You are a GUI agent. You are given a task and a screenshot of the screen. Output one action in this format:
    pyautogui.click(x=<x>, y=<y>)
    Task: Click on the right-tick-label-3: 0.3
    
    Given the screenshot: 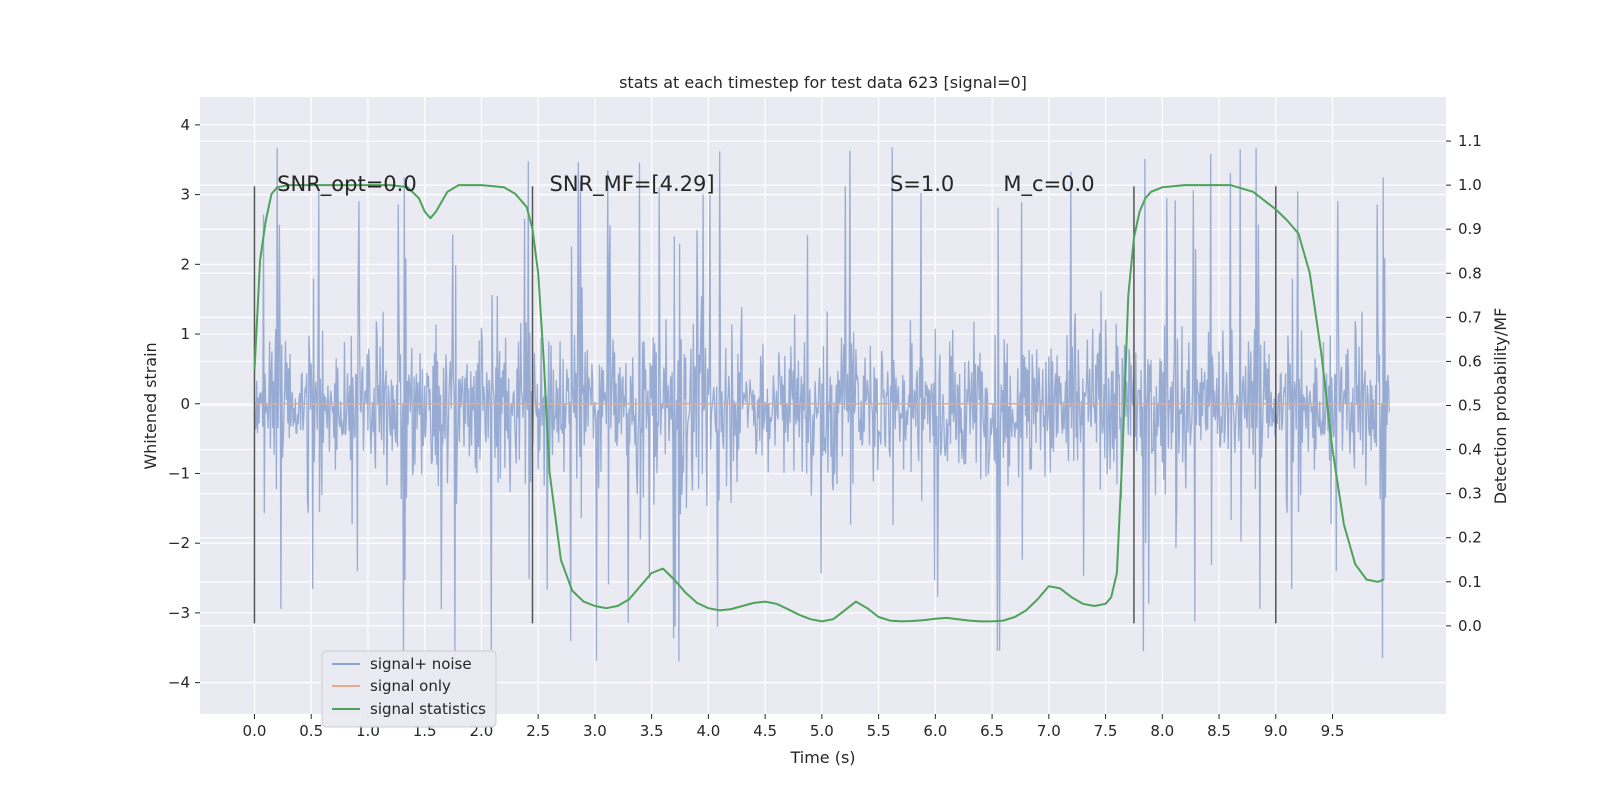 What is the action you would take?
    pyautogui.click(x=1470, y=494)
    